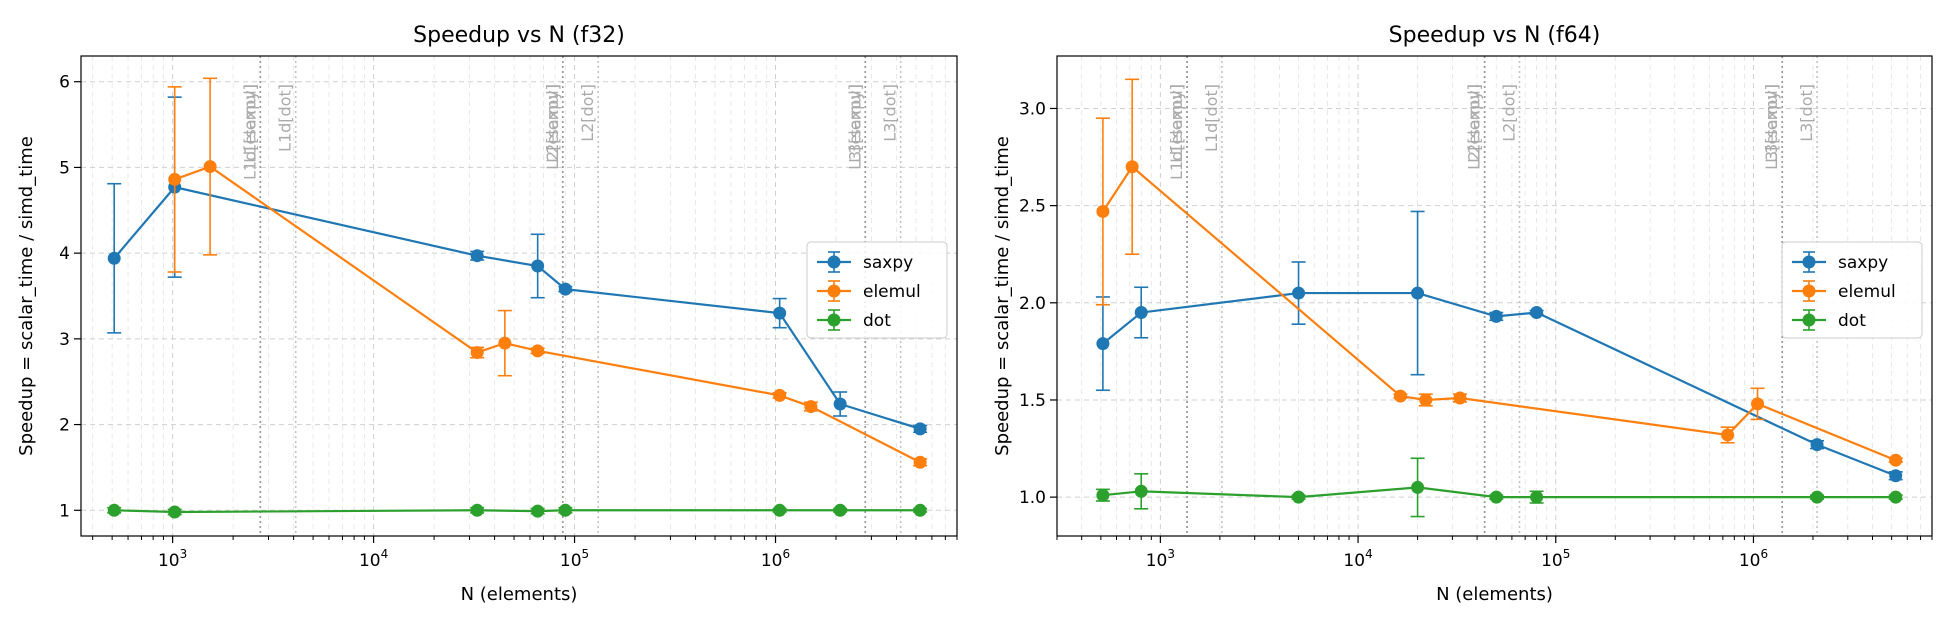 The height and width of the screenshot is (630, 1950). What do you see at coordinates (888, 263) in the screenshot?
I see `legend-label: saxpy` at bounding box center [888, 263].